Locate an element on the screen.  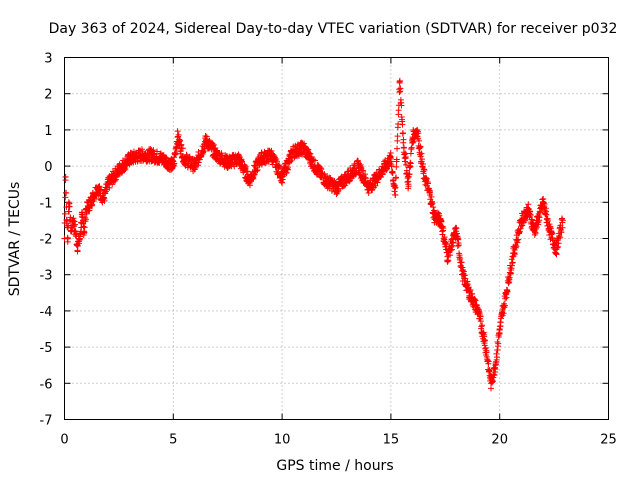
y-tick-label: -3 is located at coordinates (46, 276).